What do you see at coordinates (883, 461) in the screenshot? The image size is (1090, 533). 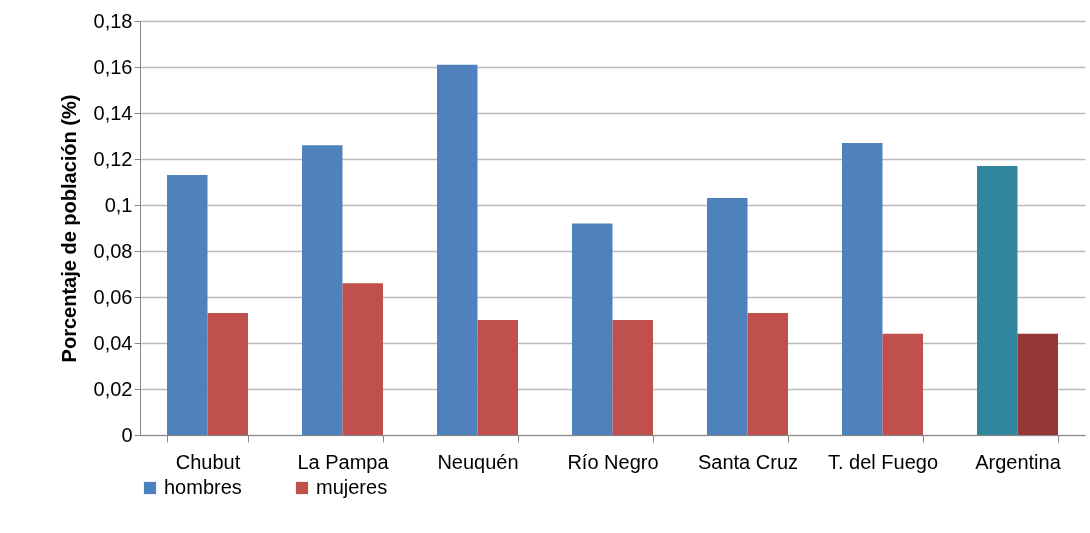 I see `x-tick-label: T. del Fuego` at bounding box center [883, 461].